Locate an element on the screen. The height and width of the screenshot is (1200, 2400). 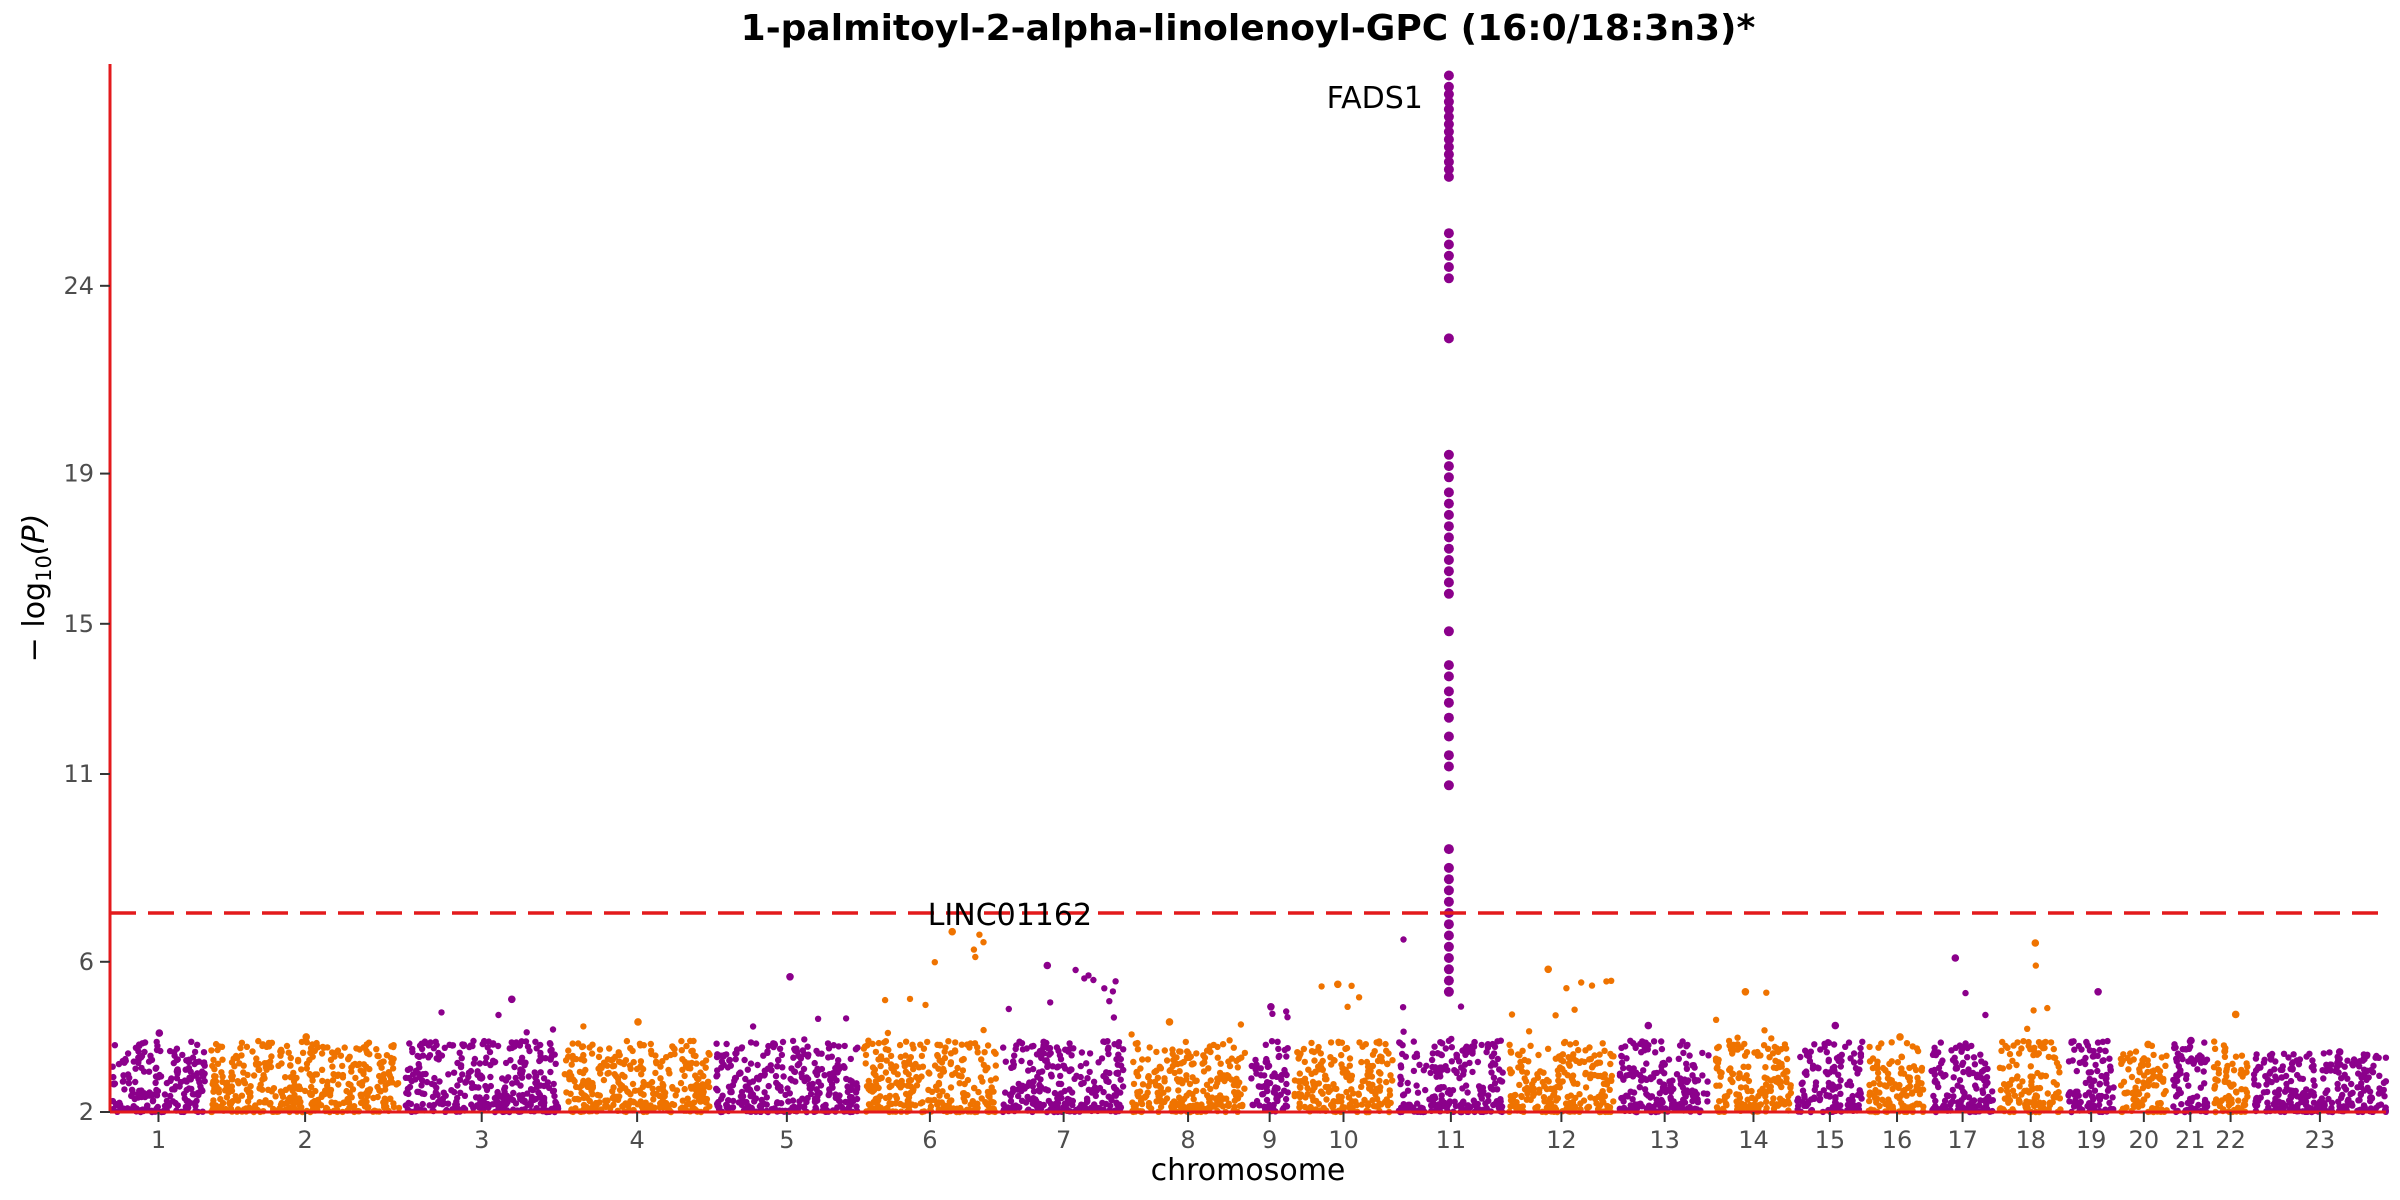
top-snp-point is located at coordinates (2098, 992).